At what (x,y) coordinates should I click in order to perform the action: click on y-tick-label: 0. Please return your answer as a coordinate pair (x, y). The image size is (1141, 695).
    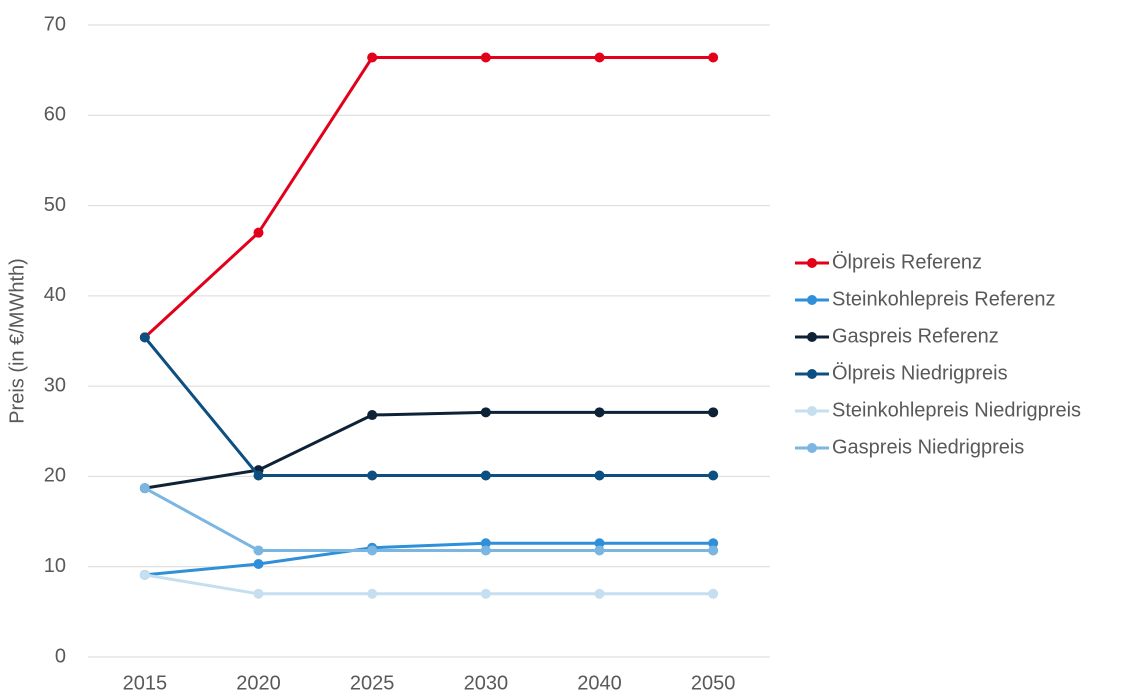
    Looking at the image, I should click on (60, 656).